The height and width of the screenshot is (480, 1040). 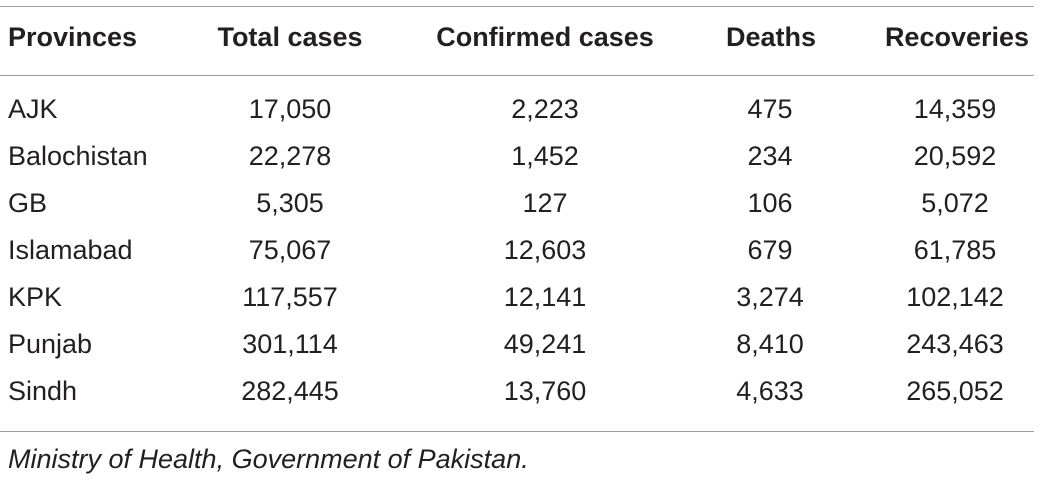 I want to click on table-row: AJK 17,050 2,223 475 14,359, so click(x=520, y=115).